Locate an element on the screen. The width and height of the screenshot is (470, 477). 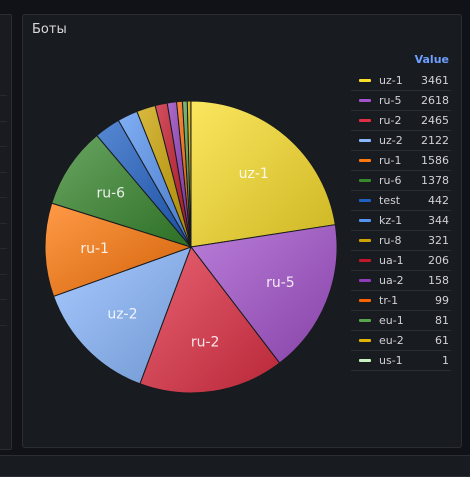
legend-item-ua-2: ua-2 158 is located at coordinates (401, 281).